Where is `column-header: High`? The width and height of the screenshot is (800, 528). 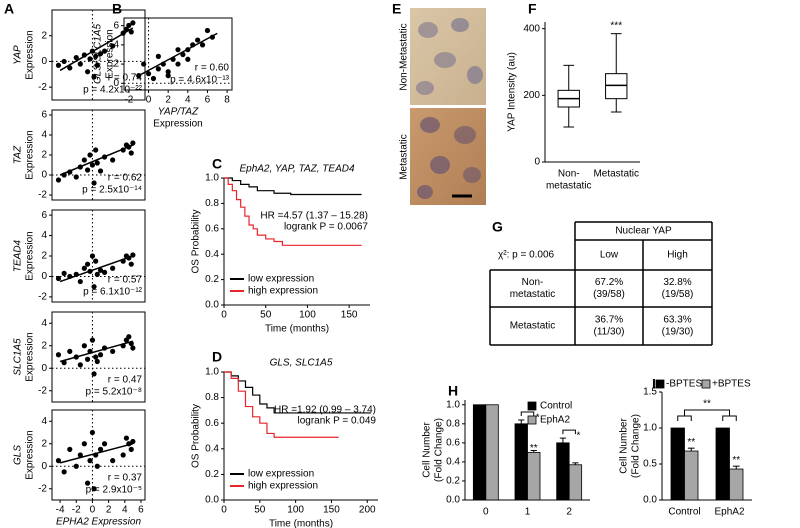
column-header: High is located at coordinates (677, 255).